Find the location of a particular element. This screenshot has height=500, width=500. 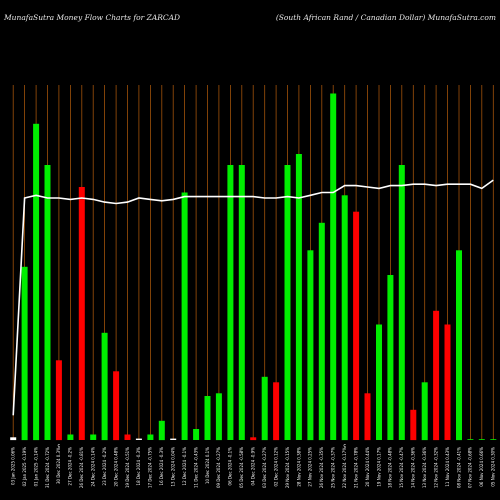

x-tick-label: 10 Dec 2024 0.1% is located at coordinates (207, 465).